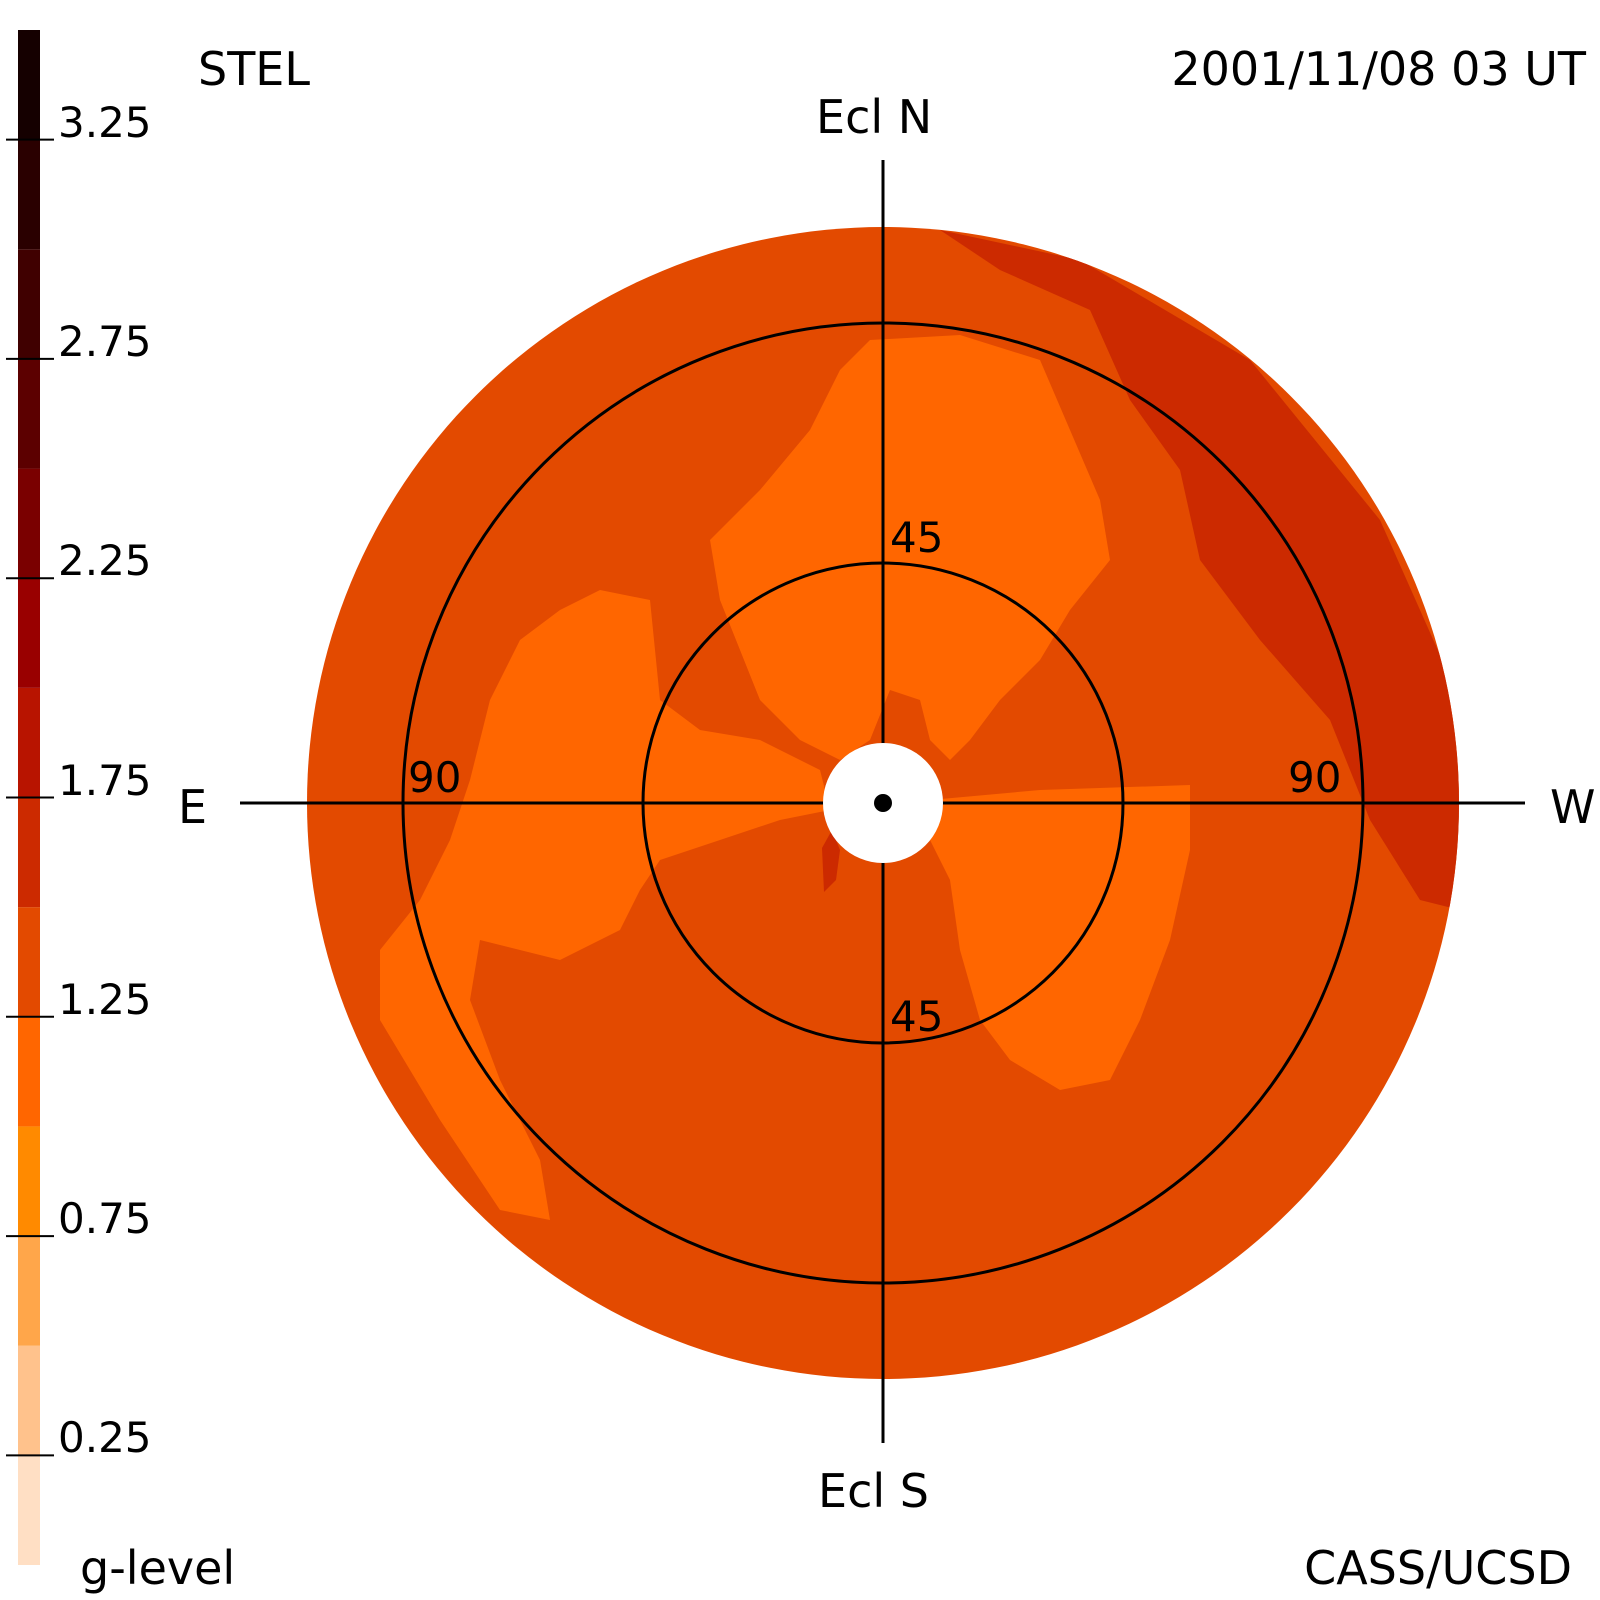 The image size is (1600, 1600). What do you see at coordinates (917, 537) in the screenshot?
I see `ring-label-45-top: 45` at bounding box center [917, 537].